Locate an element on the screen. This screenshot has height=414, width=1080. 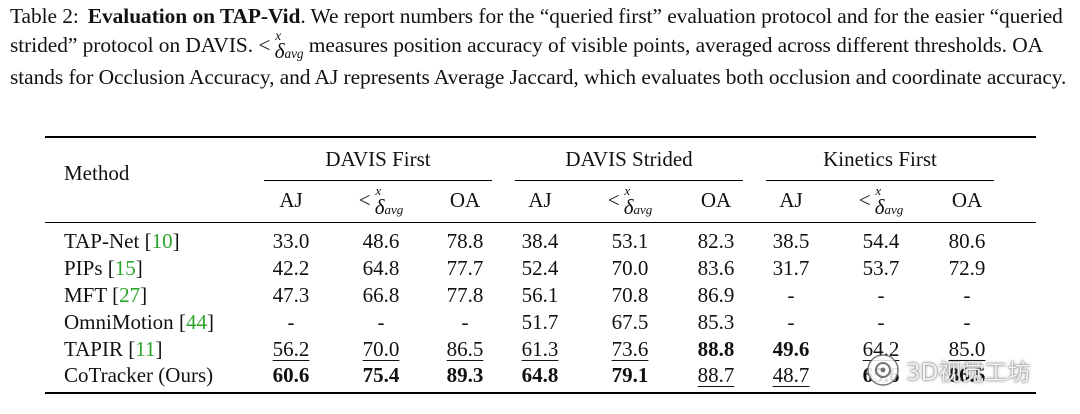
method-name: MFT is located at coordinates (85, 295).